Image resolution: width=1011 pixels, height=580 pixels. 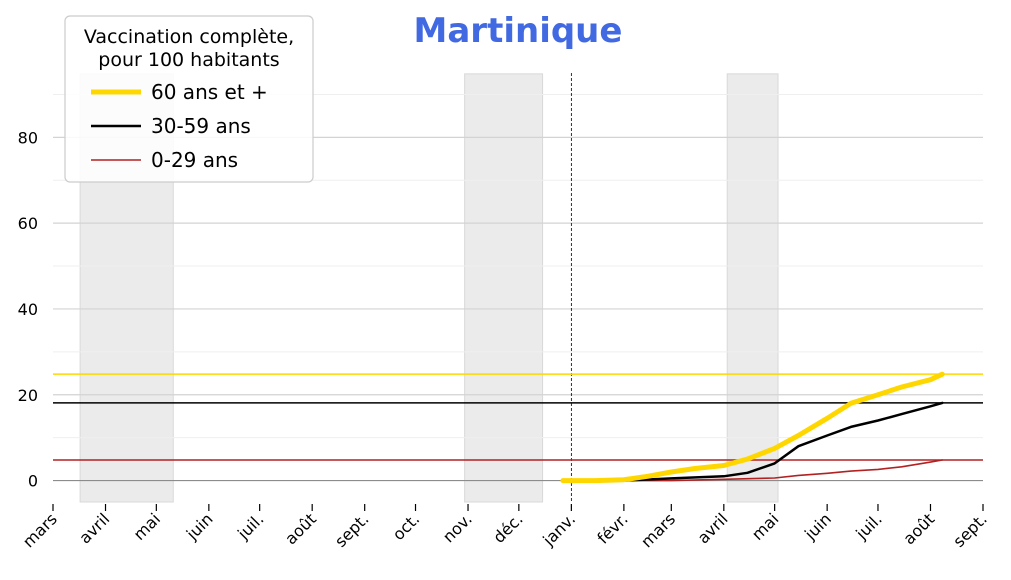 I want to click on x-tick-label-2: avril, so click(x=94, y=528).